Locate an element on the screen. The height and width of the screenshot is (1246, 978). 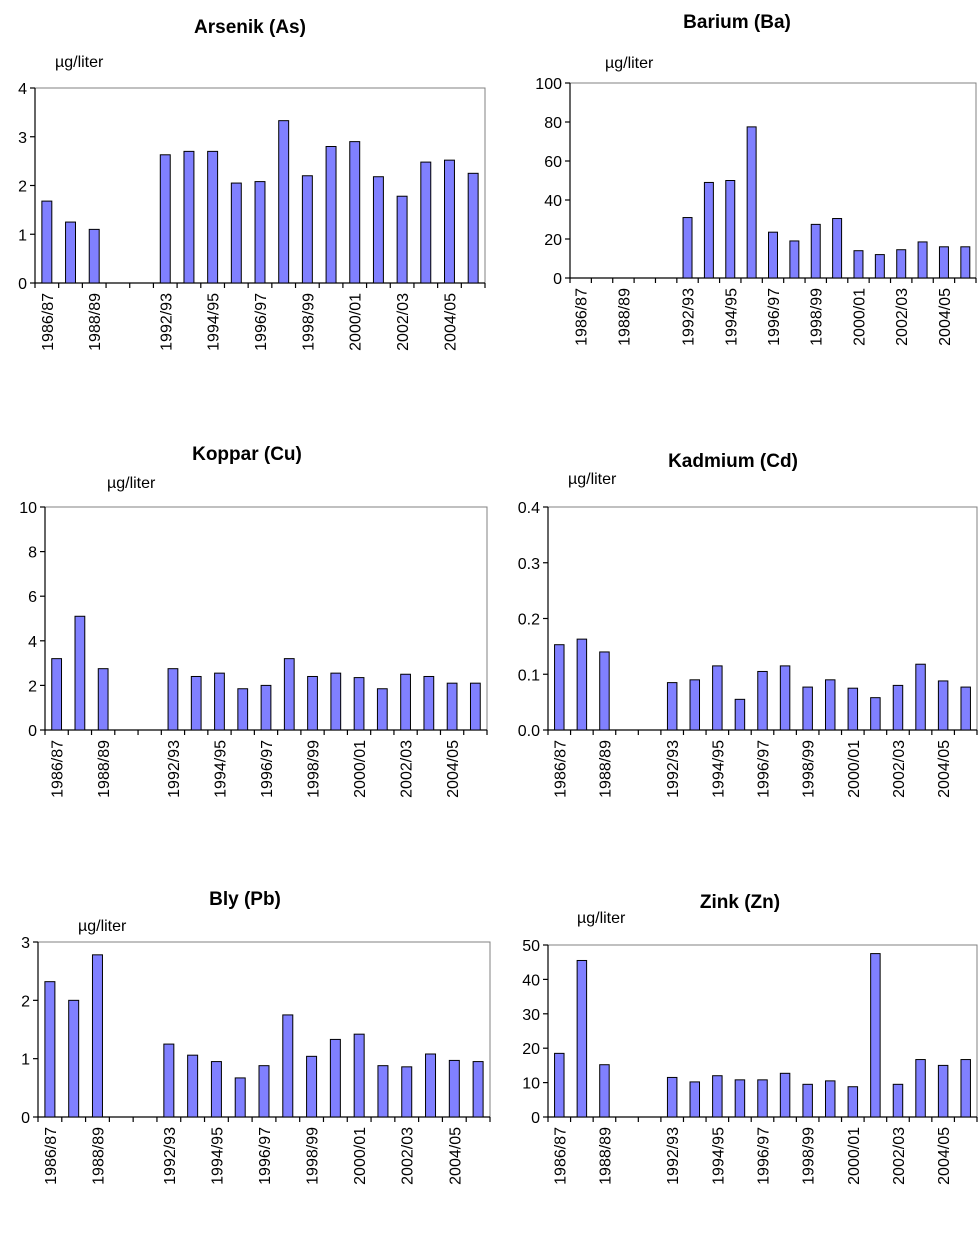
y-tick-label: 0.3 is located at coordinates (529, 564).